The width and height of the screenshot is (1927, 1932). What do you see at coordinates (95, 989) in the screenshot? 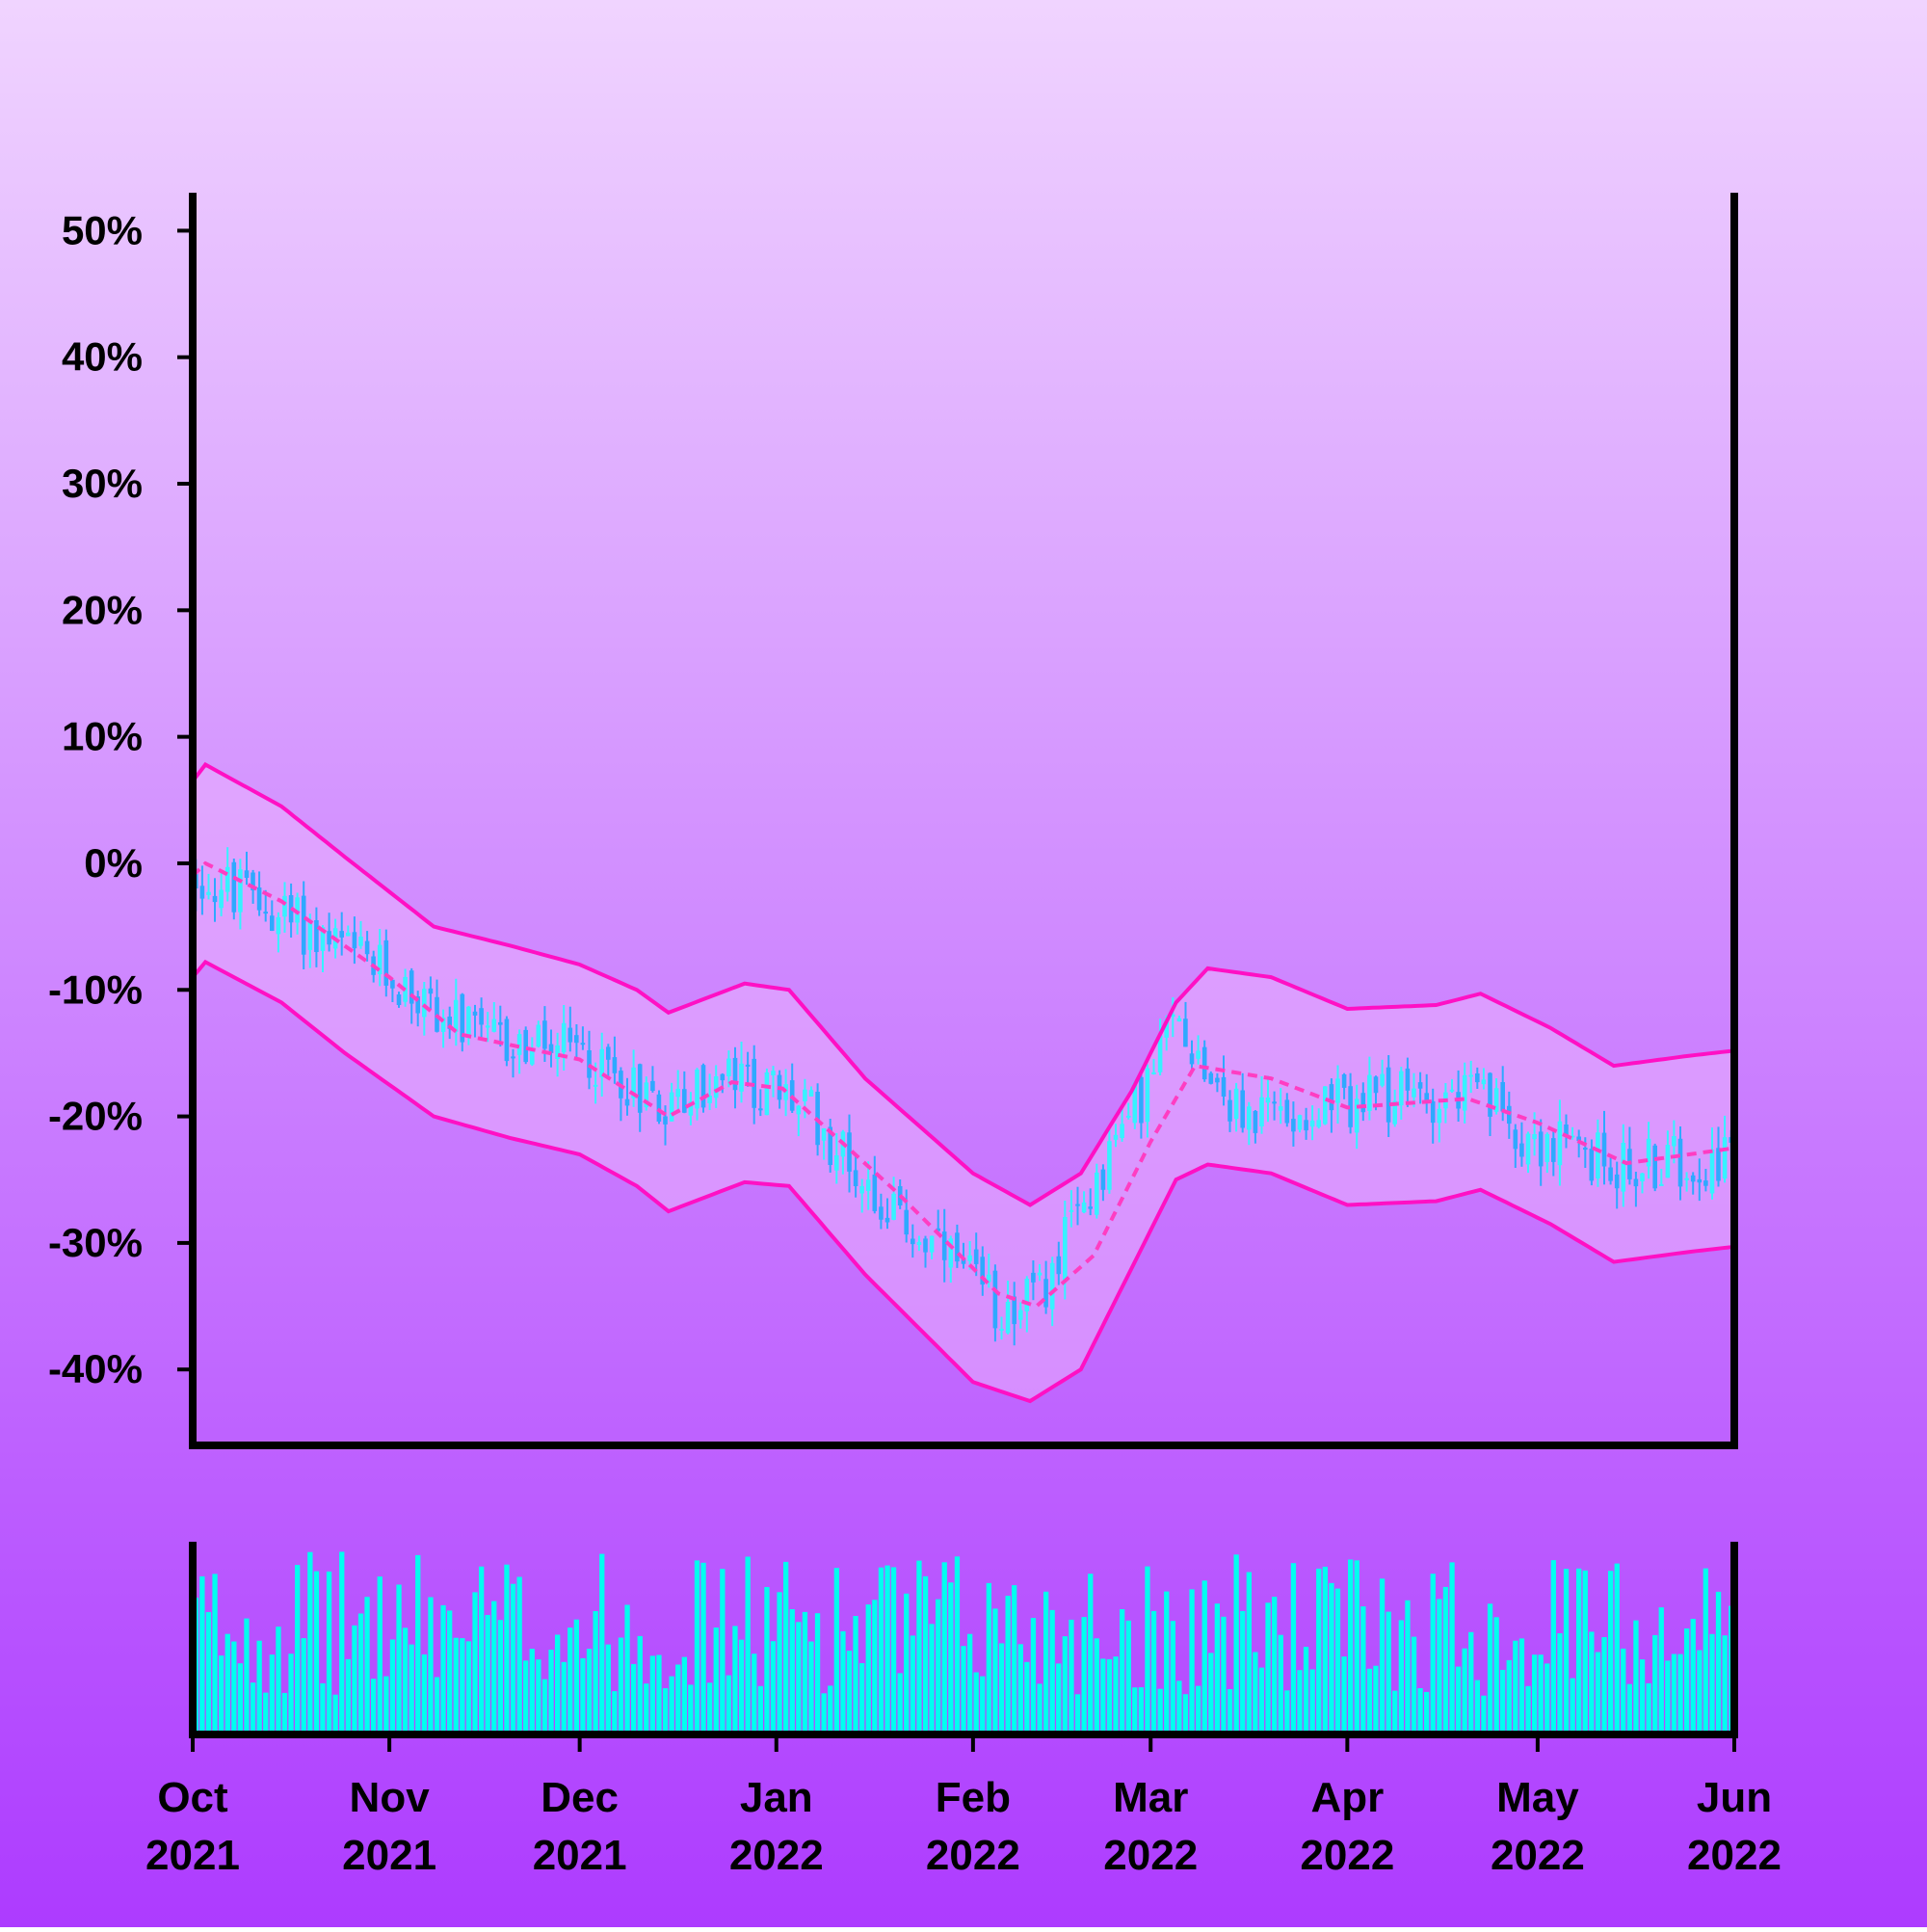
I see `y-tick-label: -10%` at bounding box center [95, 989].